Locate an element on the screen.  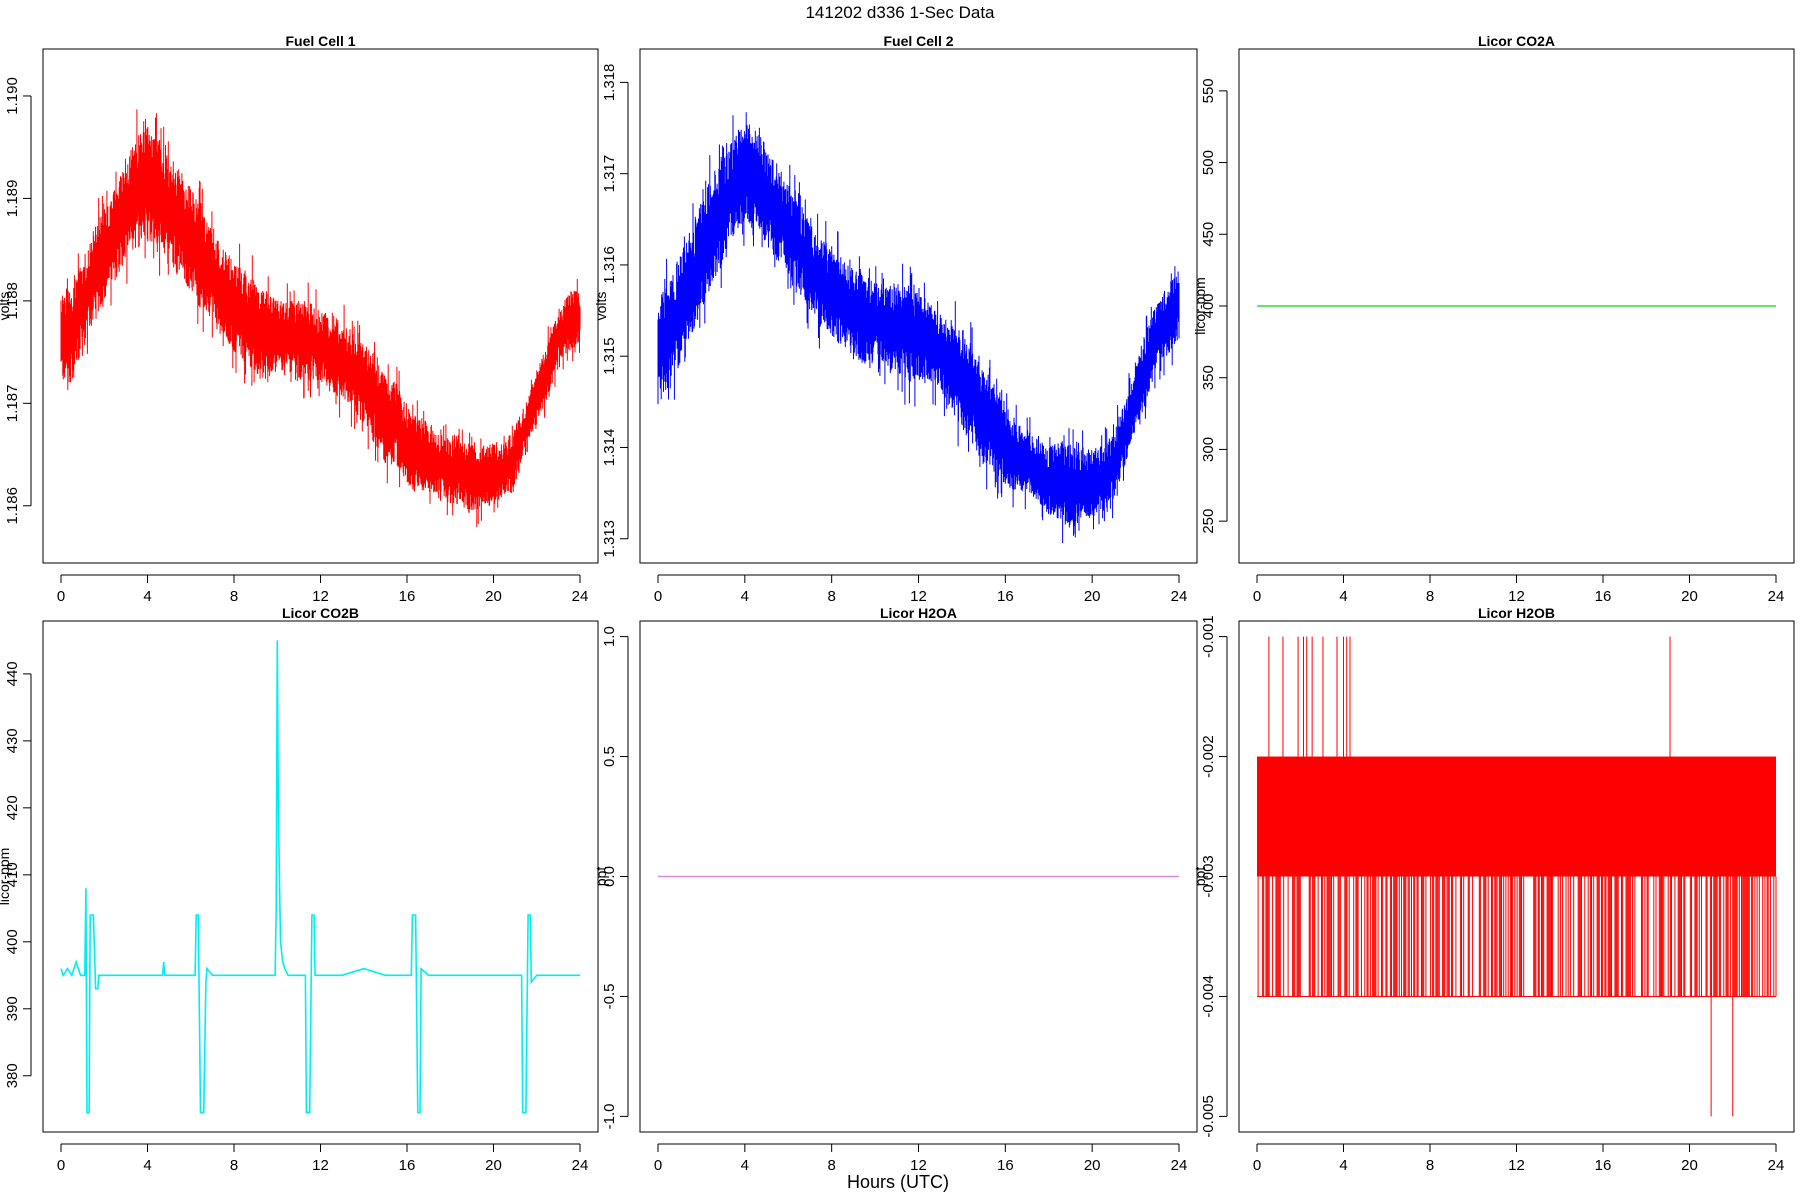
series-licor-co2b is located at coordinates (320, 877).